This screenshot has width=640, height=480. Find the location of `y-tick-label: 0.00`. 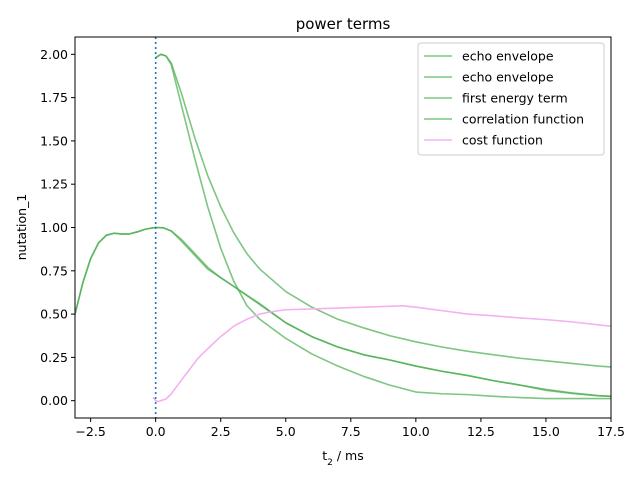

y-tick-label: 0.00 is located at coordinates (54, 400).